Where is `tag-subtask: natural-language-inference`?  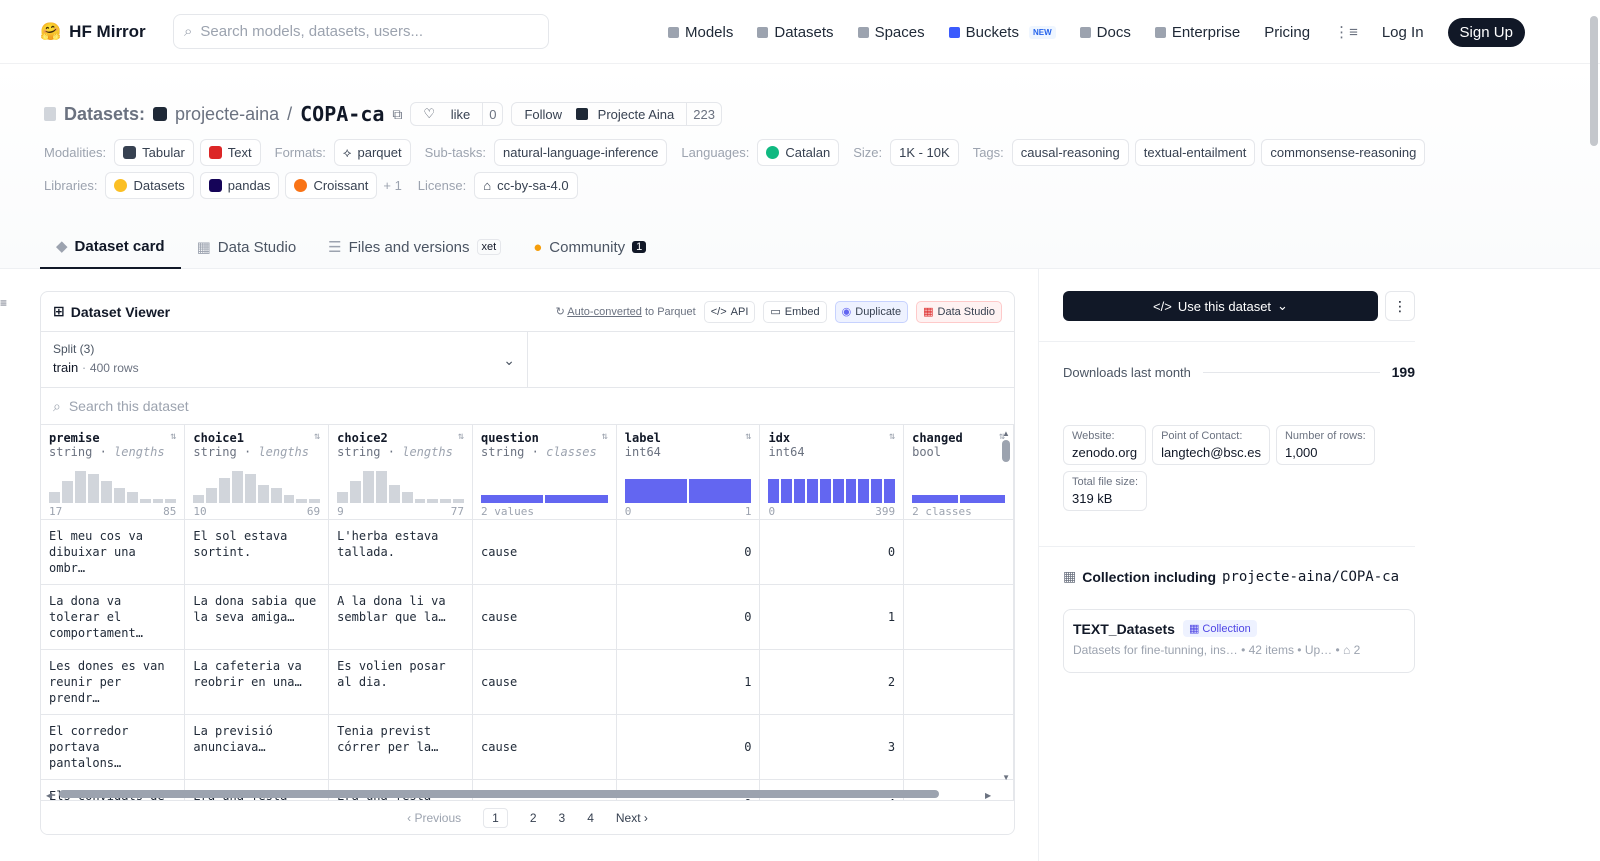 tag-subtask: natural-language-inference is located at coordinates (581, 152).